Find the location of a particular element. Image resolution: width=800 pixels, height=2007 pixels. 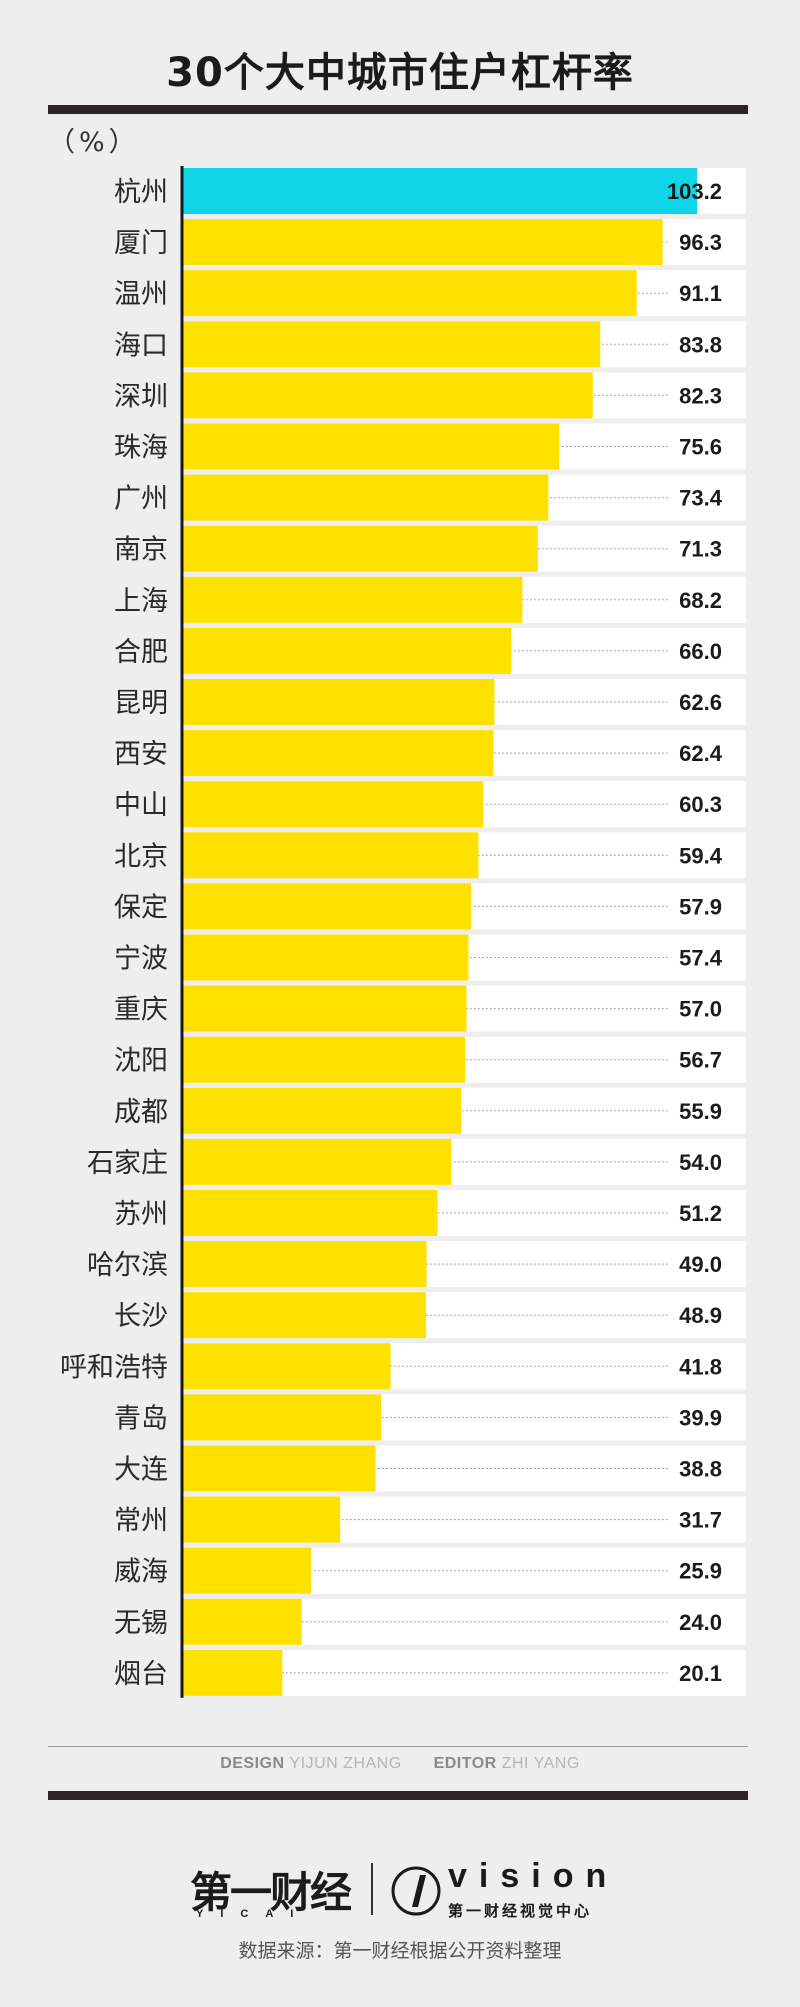

category-label: 北京 is located at coordinates (141, 856).